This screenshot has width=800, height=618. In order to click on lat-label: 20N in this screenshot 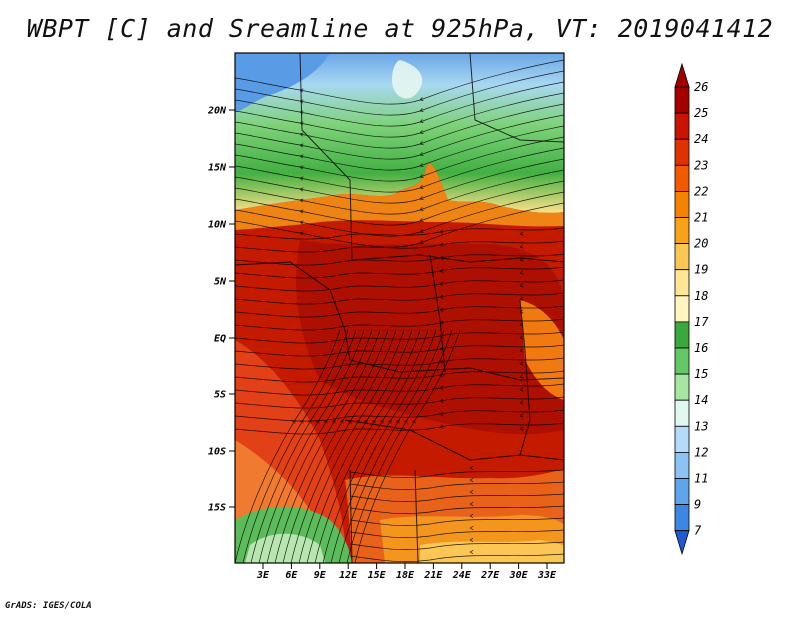, I will do `click(217, 111)`.